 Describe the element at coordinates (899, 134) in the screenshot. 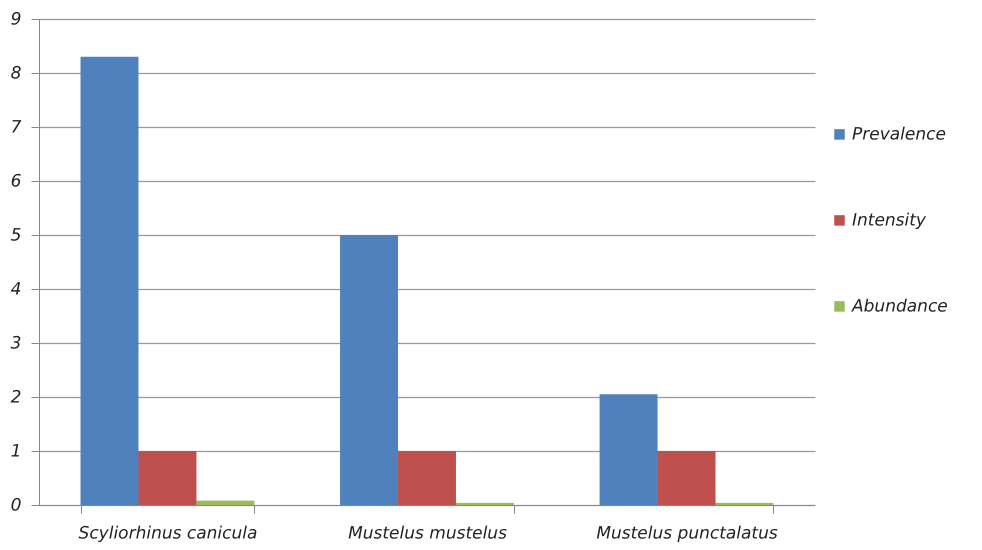

I see `legend-label: Prevalence` at that location.